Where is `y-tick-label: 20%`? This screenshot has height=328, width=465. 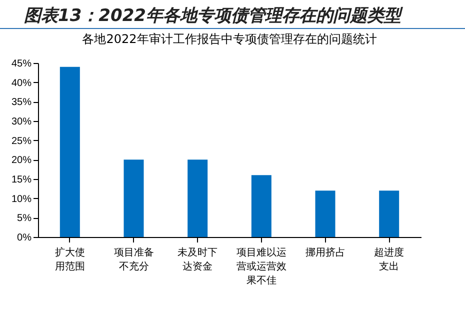
y-tick-label: 20% is located at coordinates (21, 160).